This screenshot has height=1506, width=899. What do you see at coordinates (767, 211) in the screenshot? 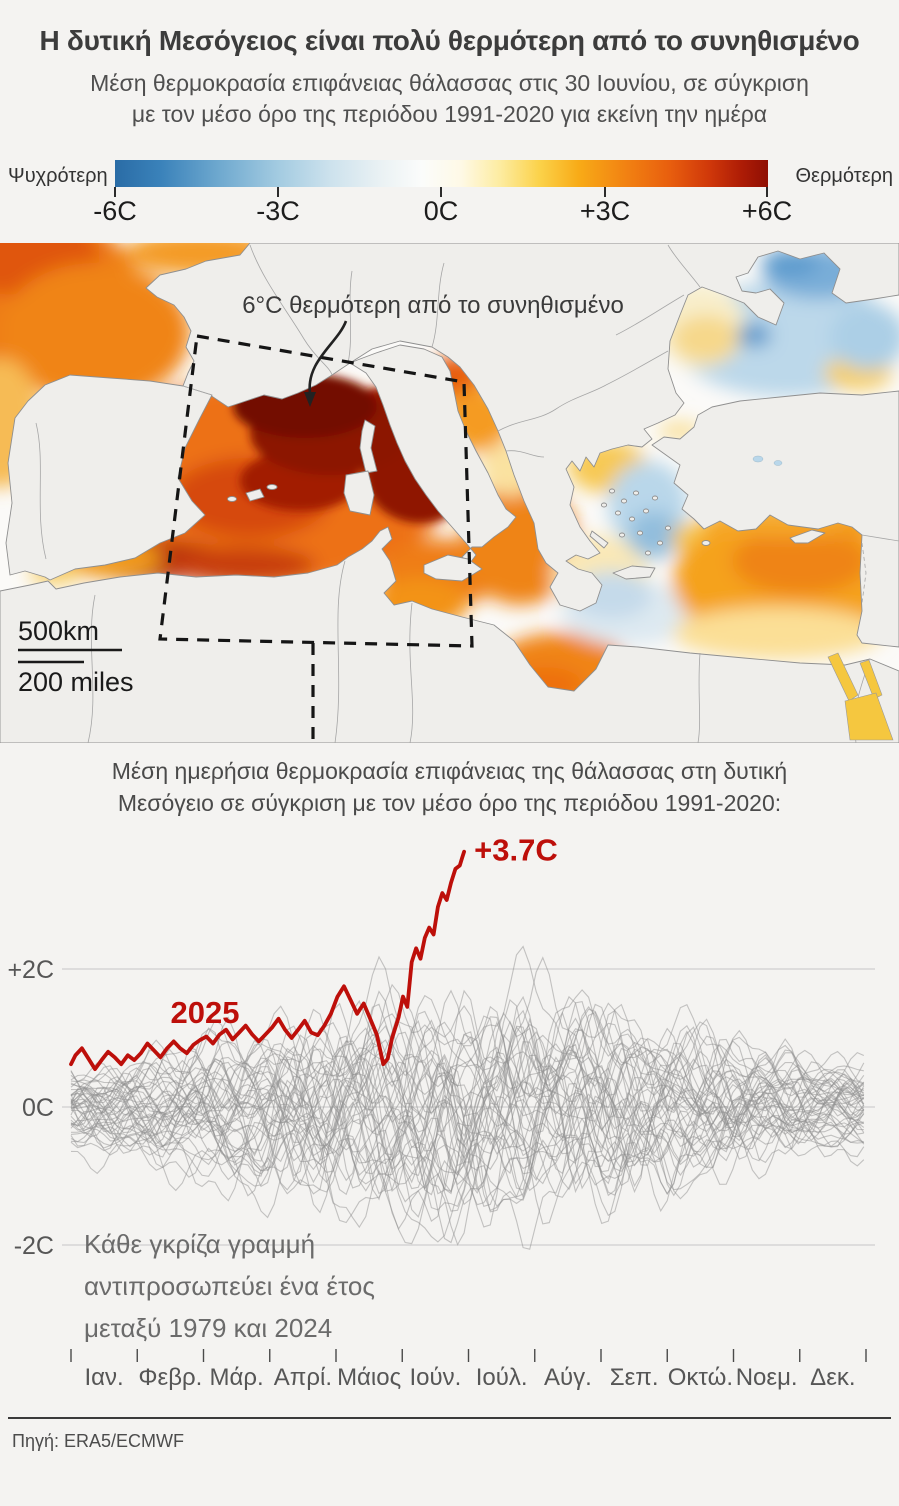
I see `scale-label-plus6: +6C` at bounding box center [767, 211].